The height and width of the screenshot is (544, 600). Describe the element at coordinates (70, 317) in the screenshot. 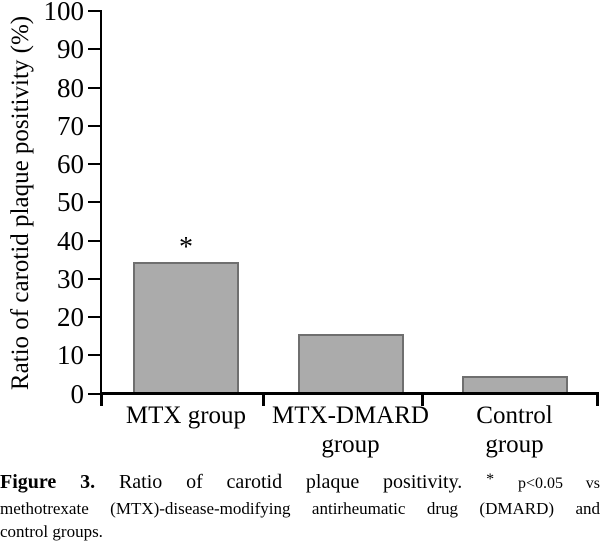

I see `y-axis-tick-label: 20` at that location.